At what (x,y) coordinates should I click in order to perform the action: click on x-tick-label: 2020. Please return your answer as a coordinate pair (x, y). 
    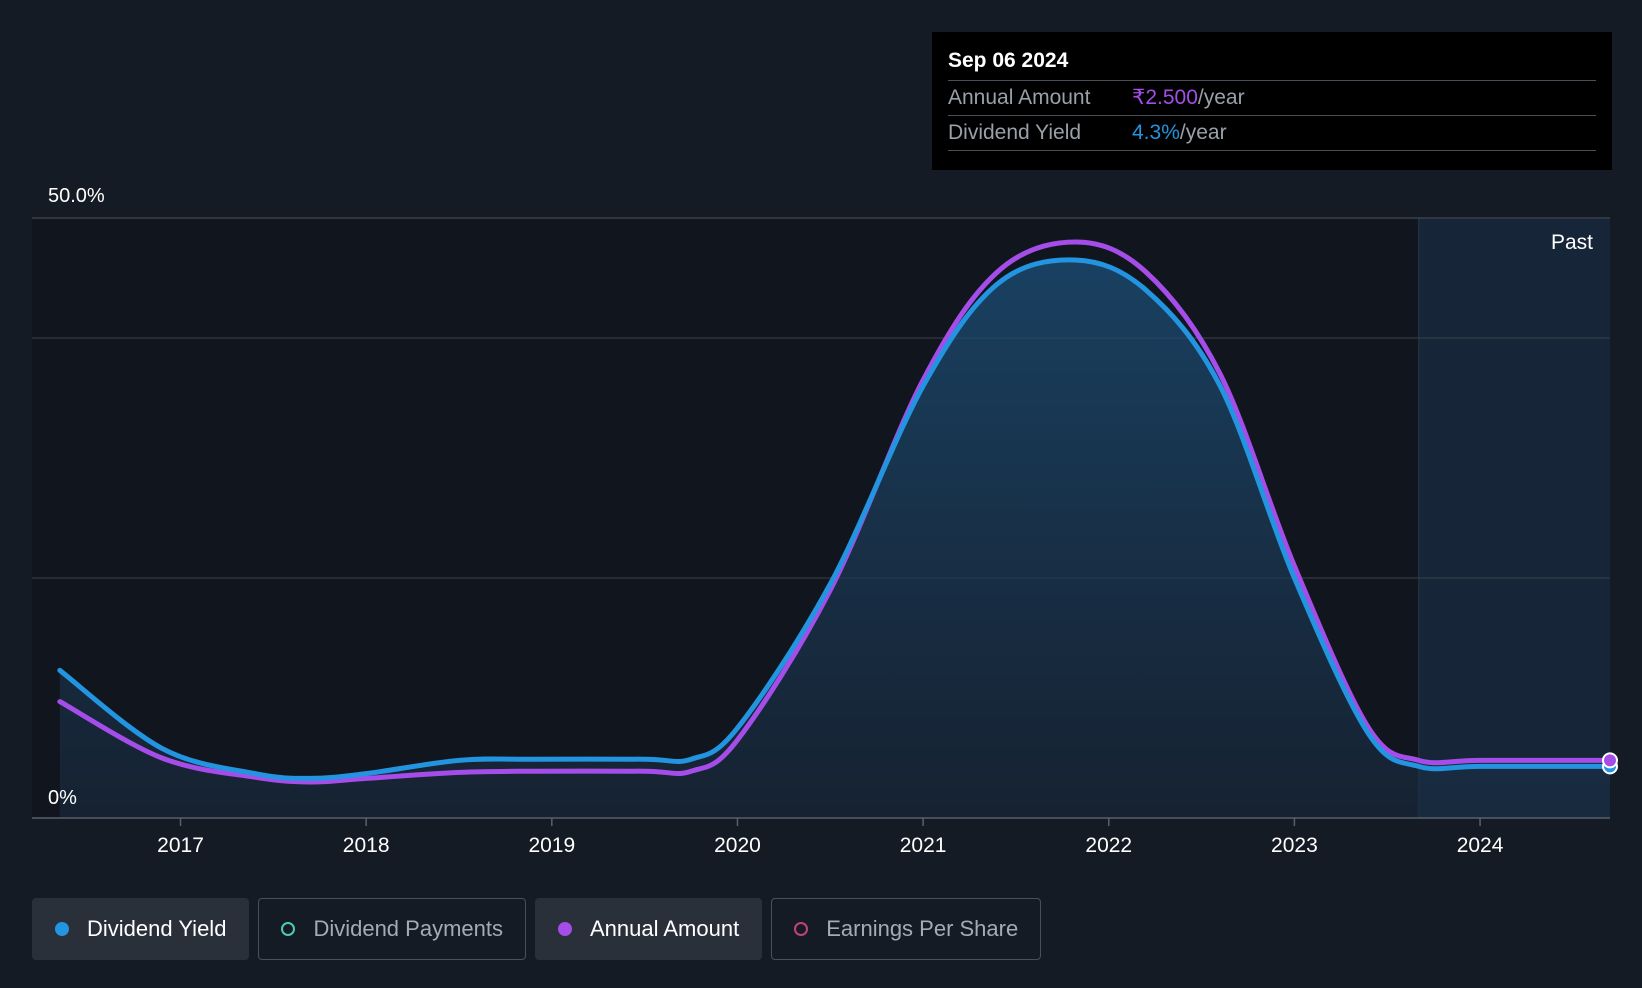
    Looking at the image, I should click on (737, 845).